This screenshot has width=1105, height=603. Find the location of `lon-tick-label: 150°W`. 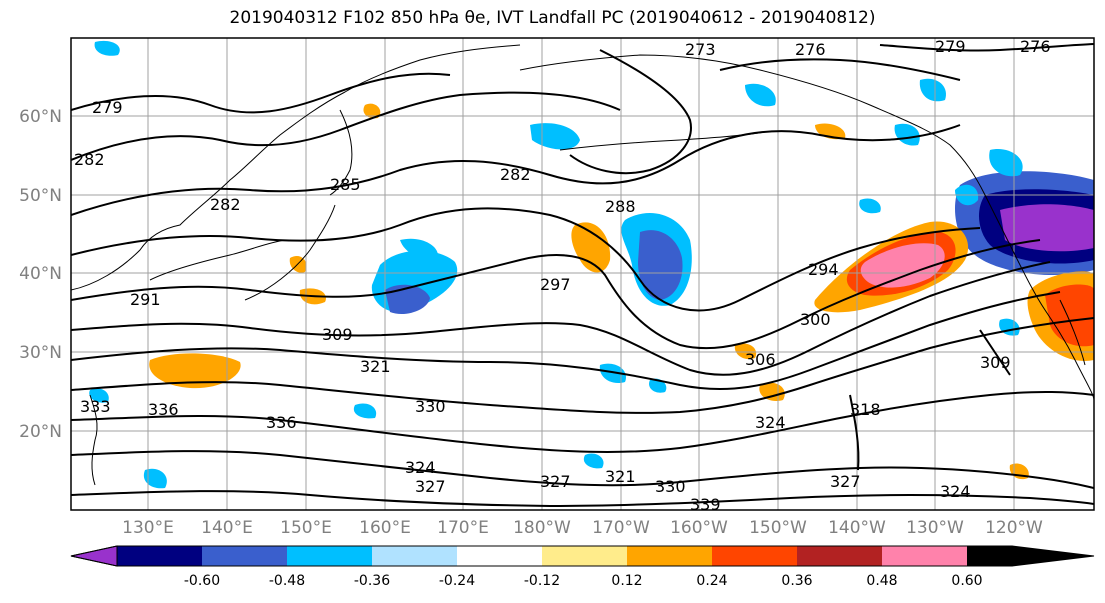

lon-tick-label: 150°W is located at coordinates (778, 528).